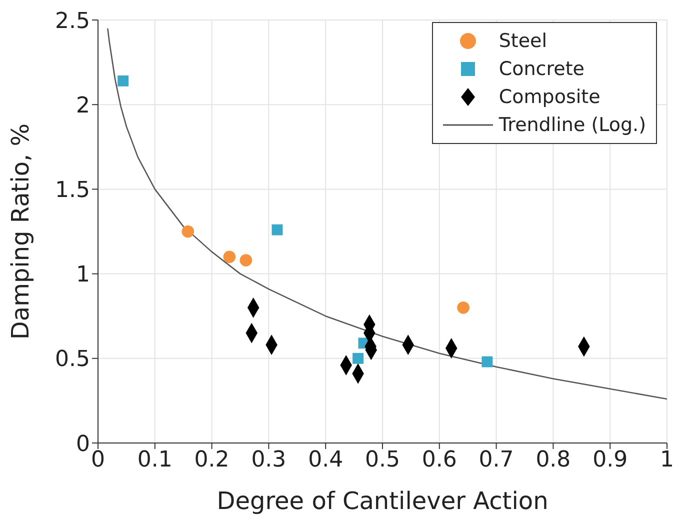 Image resolution: width=689 pixels, height=531 pixels. What do you see at coordinates (439, 460) in the screenshot?
I see `x-tick-label: 0.6` at bounding box center [439, 460].